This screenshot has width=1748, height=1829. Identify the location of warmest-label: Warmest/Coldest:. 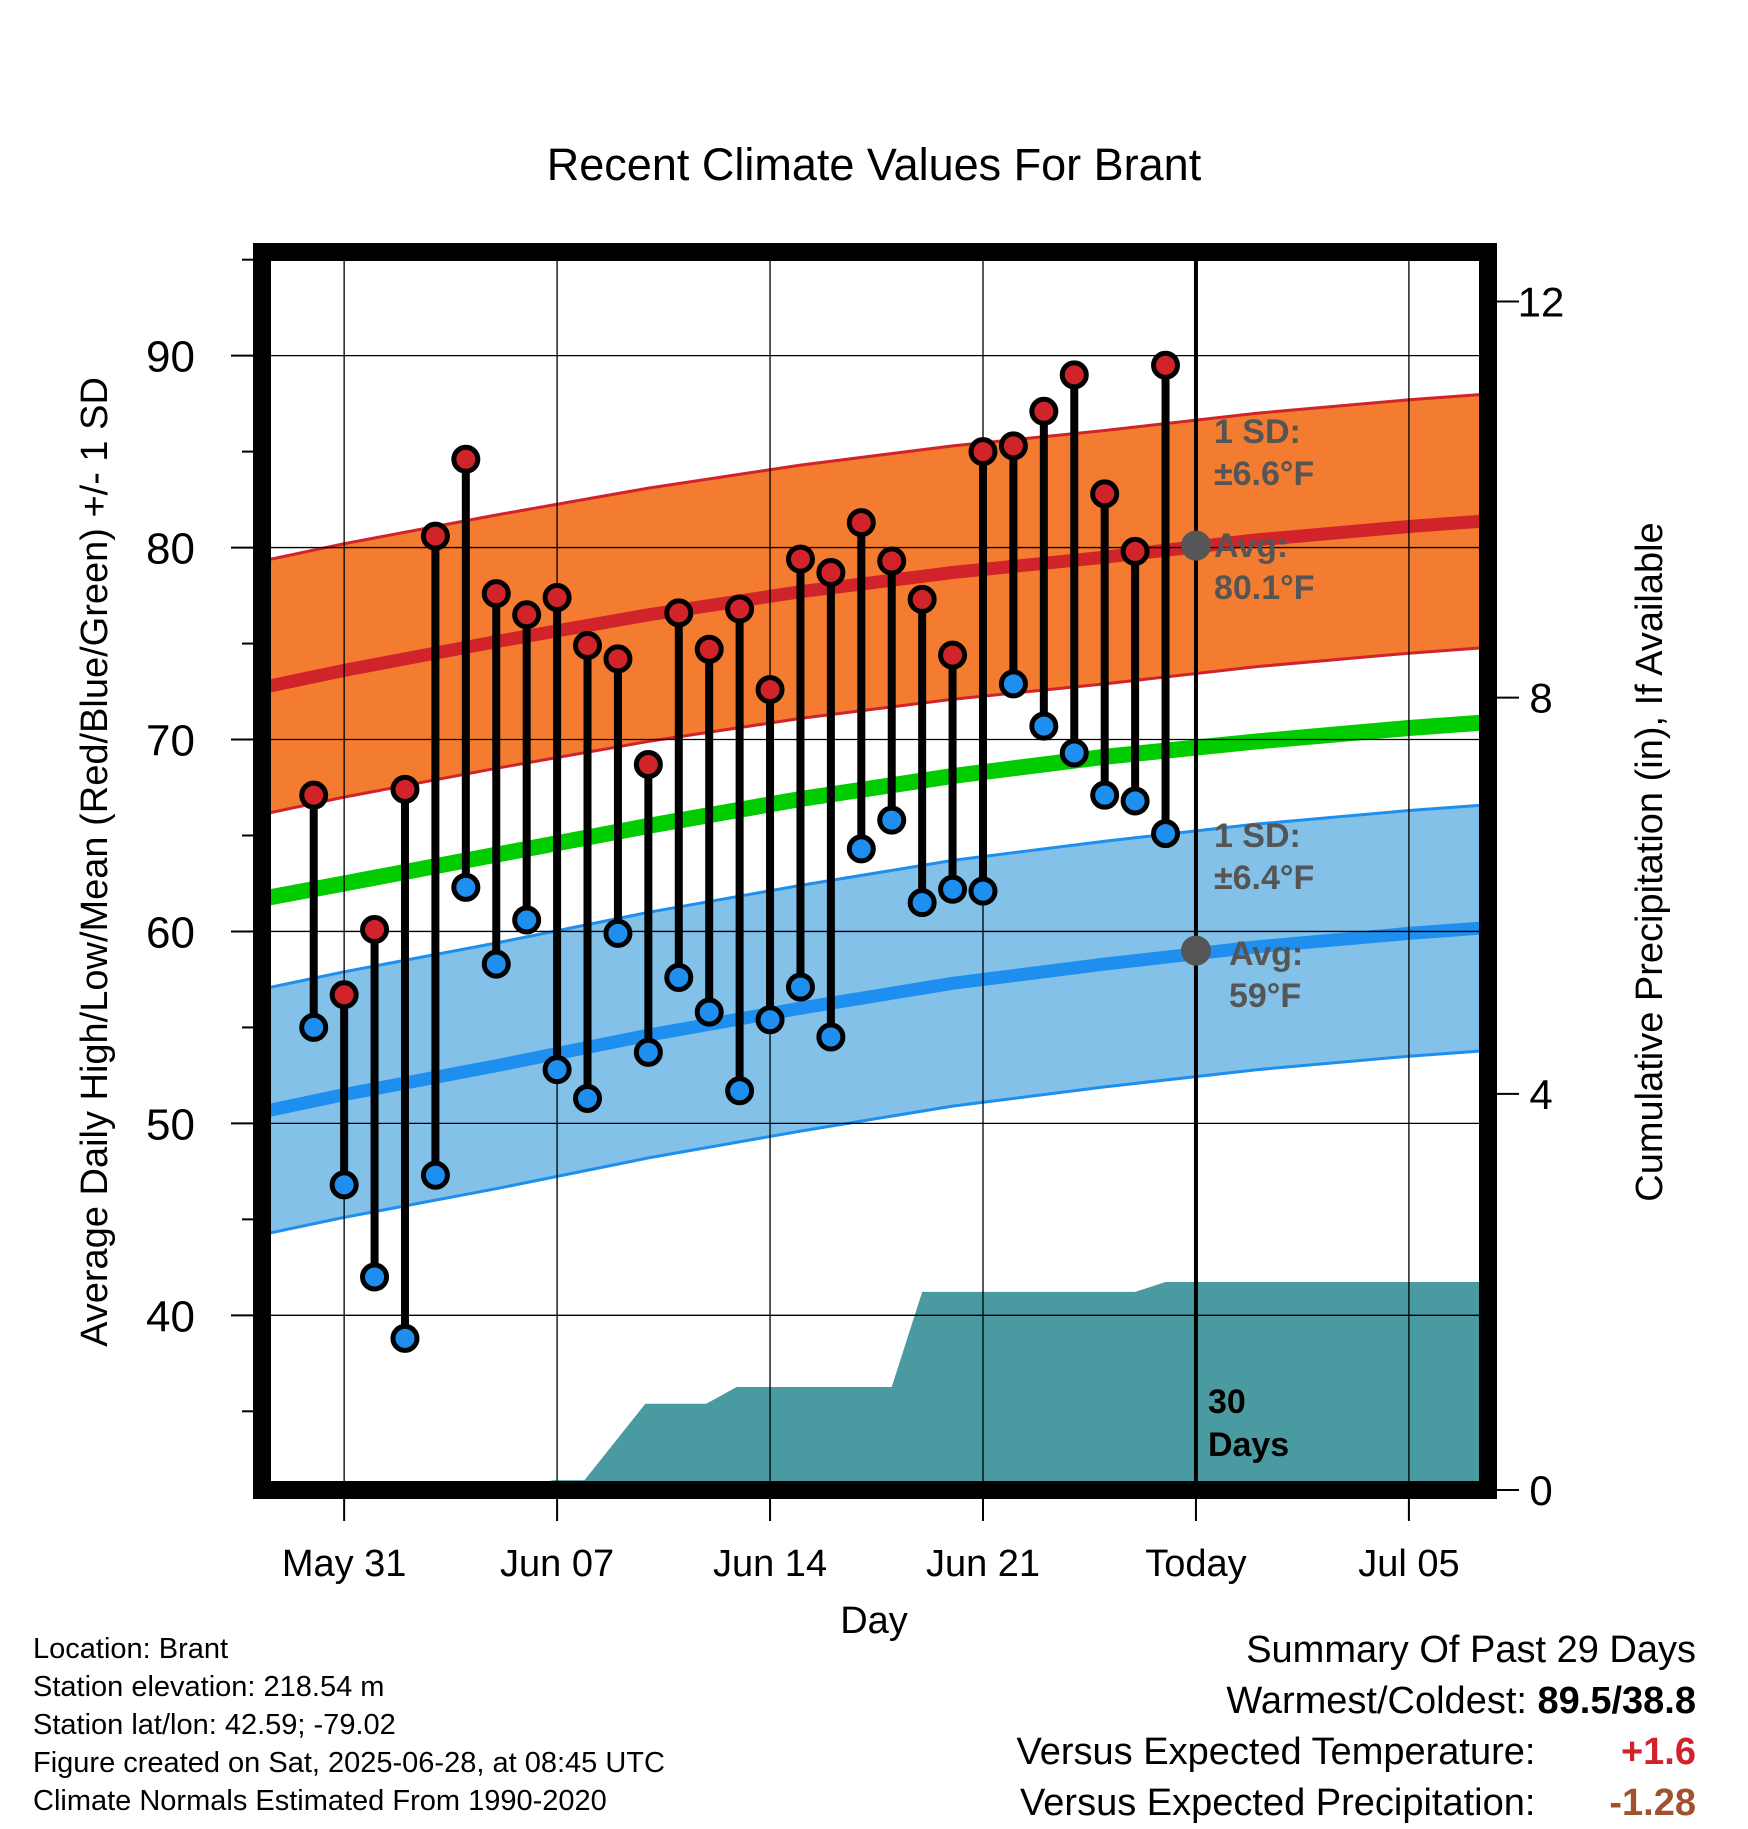
(1376, 1701).